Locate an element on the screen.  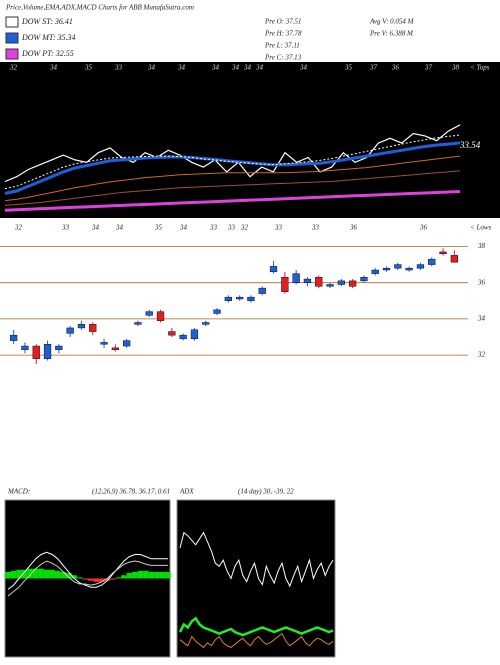
tops-label: < Tops is located at coordinates (480, 68).